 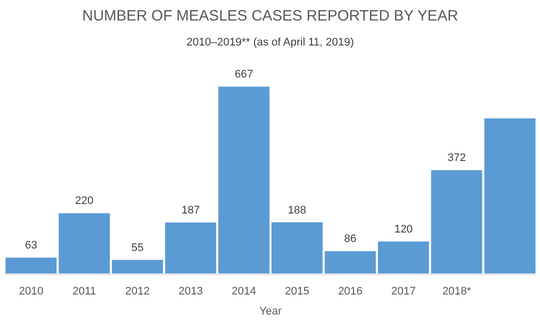 I want to click on x-tick-label: 2011, so click(x=84, y=292).